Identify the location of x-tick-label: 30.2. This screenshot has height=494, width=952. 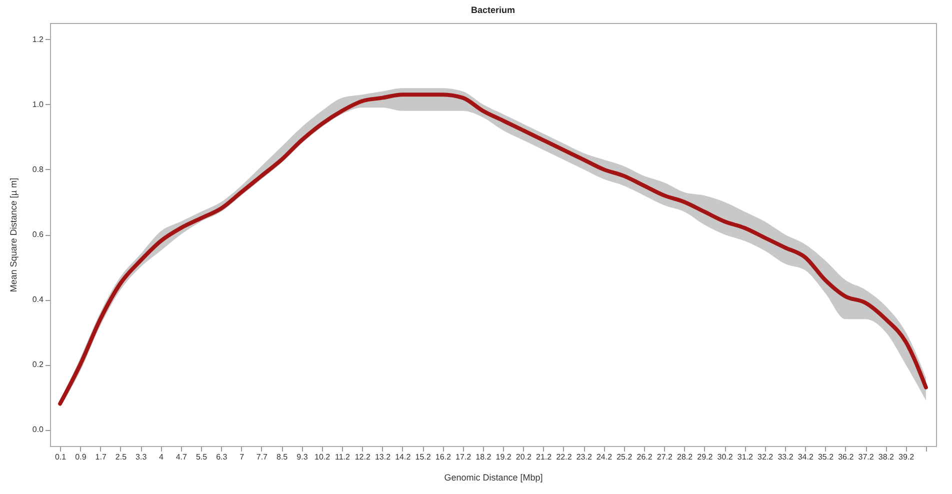
(725, 457).